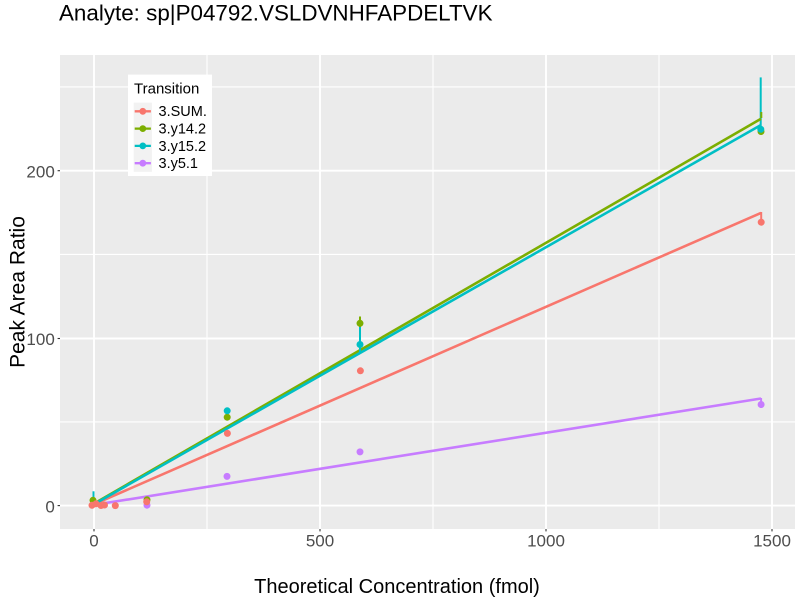 The width and height of the screenshot is (800, 605). Describe the element at coordinates (179, 164) in the screenshot. I see `svg-text: 3.y5.1` at that location.